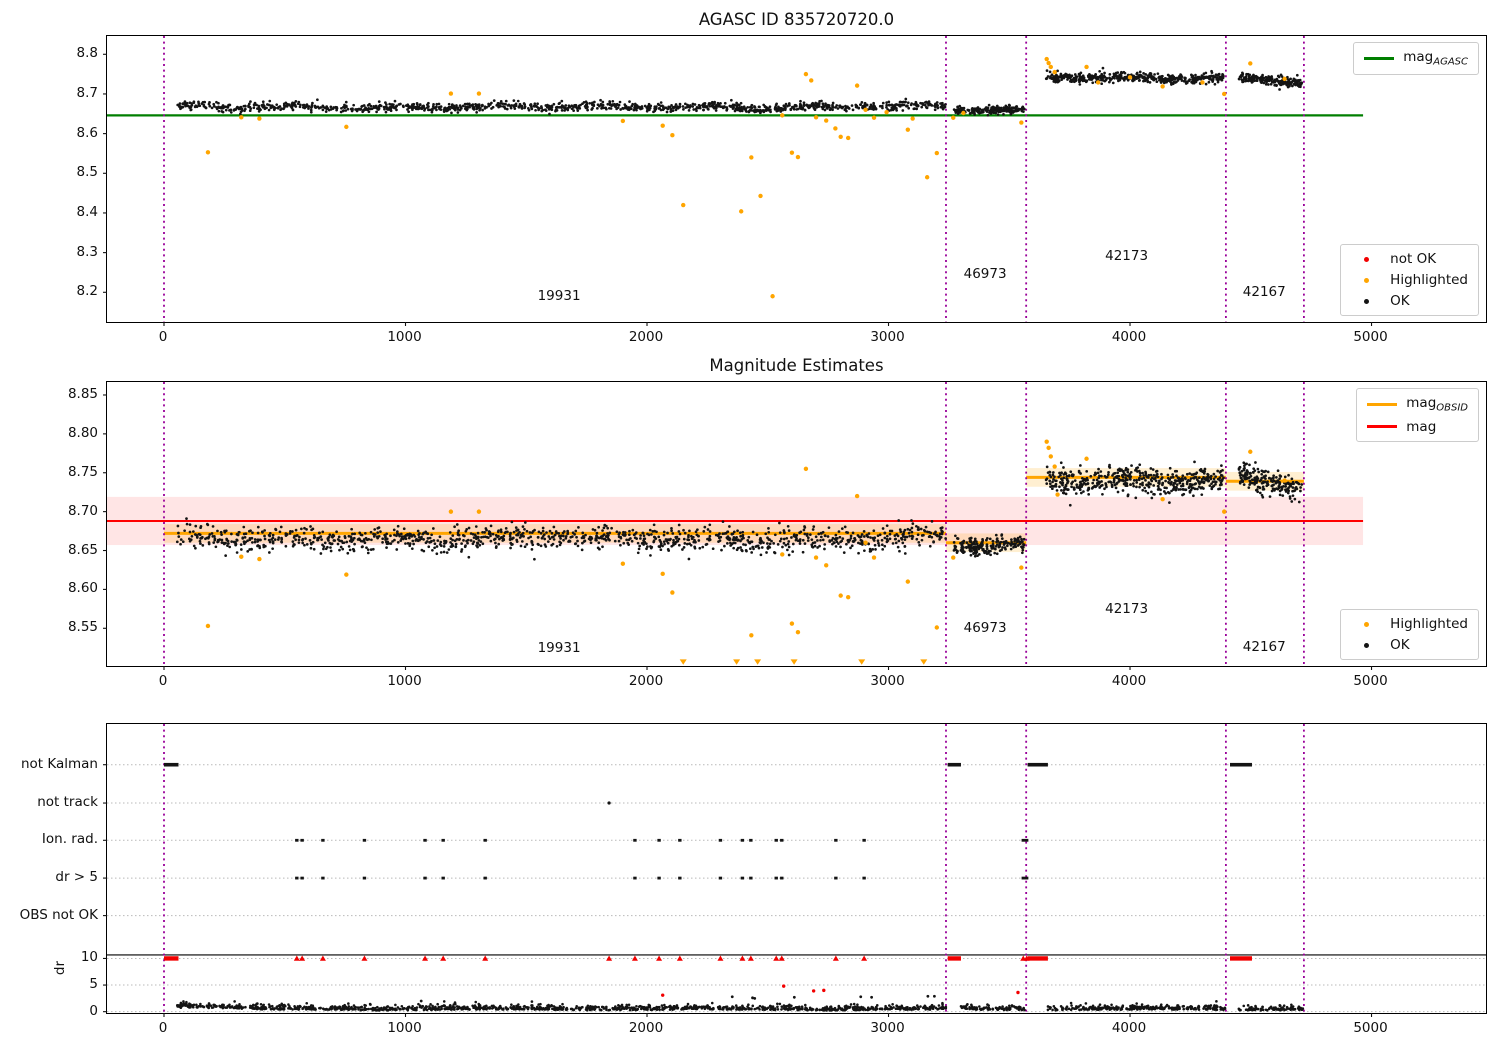 The image size is (1500, 1050). Describe the element at coordinates (1400, 301) in the screenshot. I see `legend-label: OK` at that location.